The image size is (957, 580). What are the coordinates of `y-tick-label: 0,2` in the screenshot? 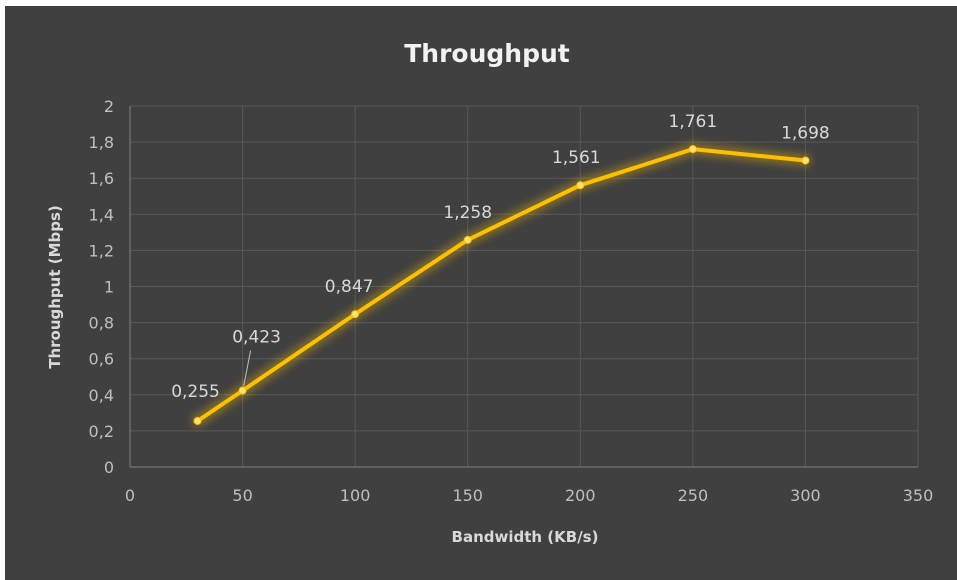 It's located at (101, 431).